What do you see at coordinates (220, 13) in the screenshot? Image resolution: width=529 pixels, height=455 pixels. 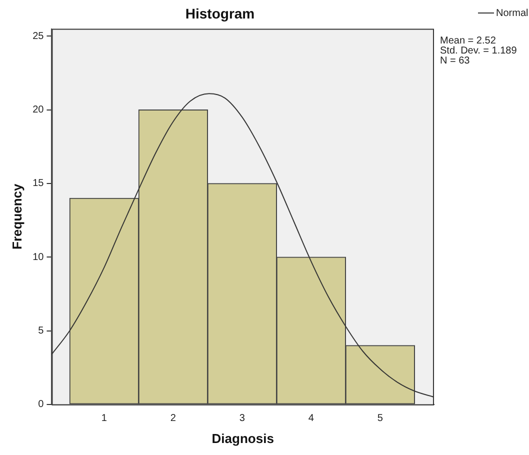 I see `chart-title: Histogram` at bounding box center [220, 13].